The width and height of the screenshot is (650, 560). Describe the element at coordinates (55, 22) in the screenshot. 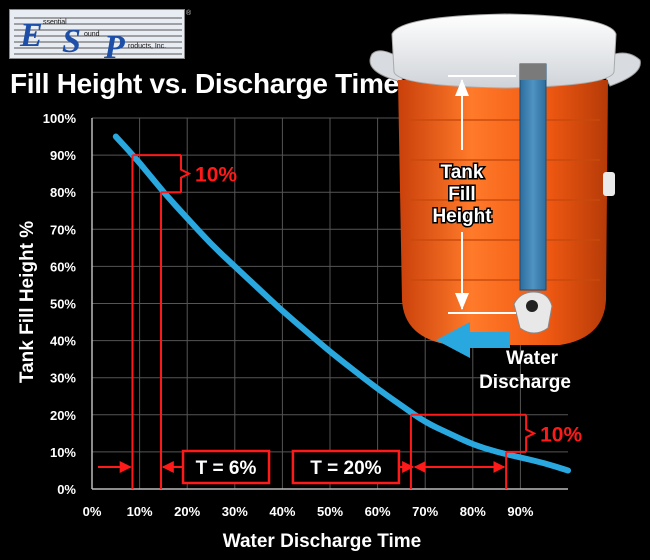

I see `logo-word-1: ssential` at that location.